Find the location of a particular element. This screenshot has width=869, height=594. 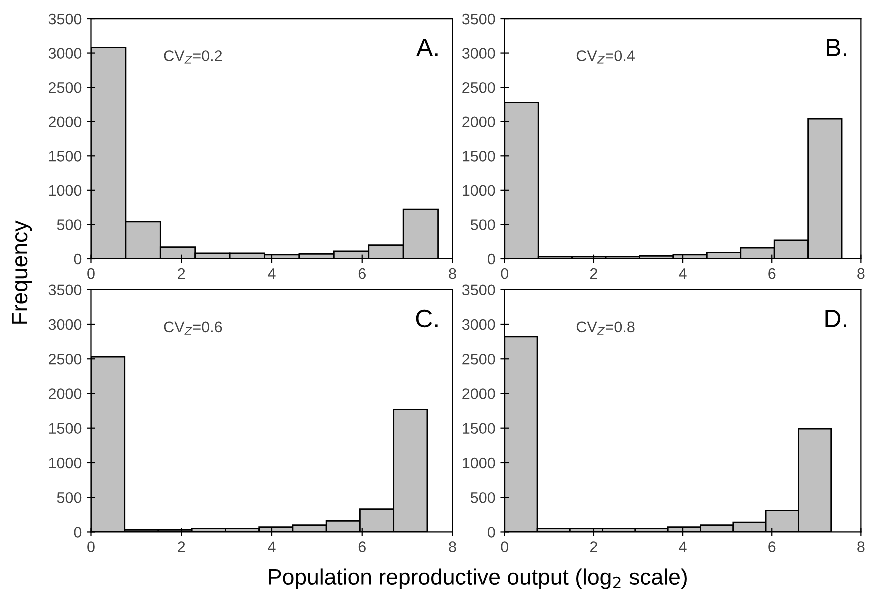

annotation: D. is located at coordinates (836, 319).